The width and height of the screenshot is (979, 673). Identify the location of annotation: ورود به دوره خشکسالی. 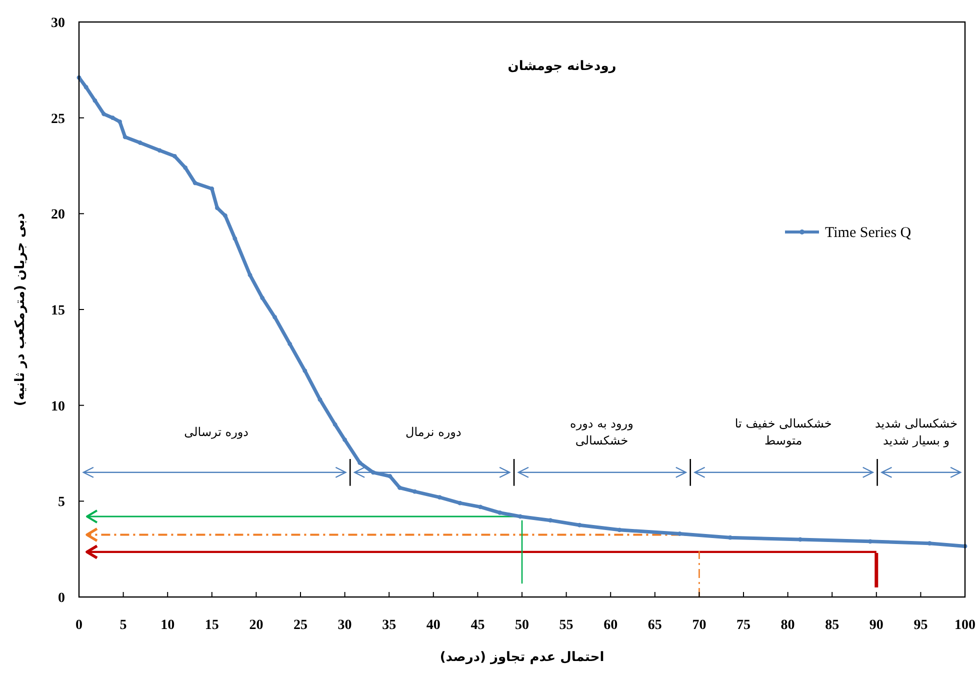
(602, 432).